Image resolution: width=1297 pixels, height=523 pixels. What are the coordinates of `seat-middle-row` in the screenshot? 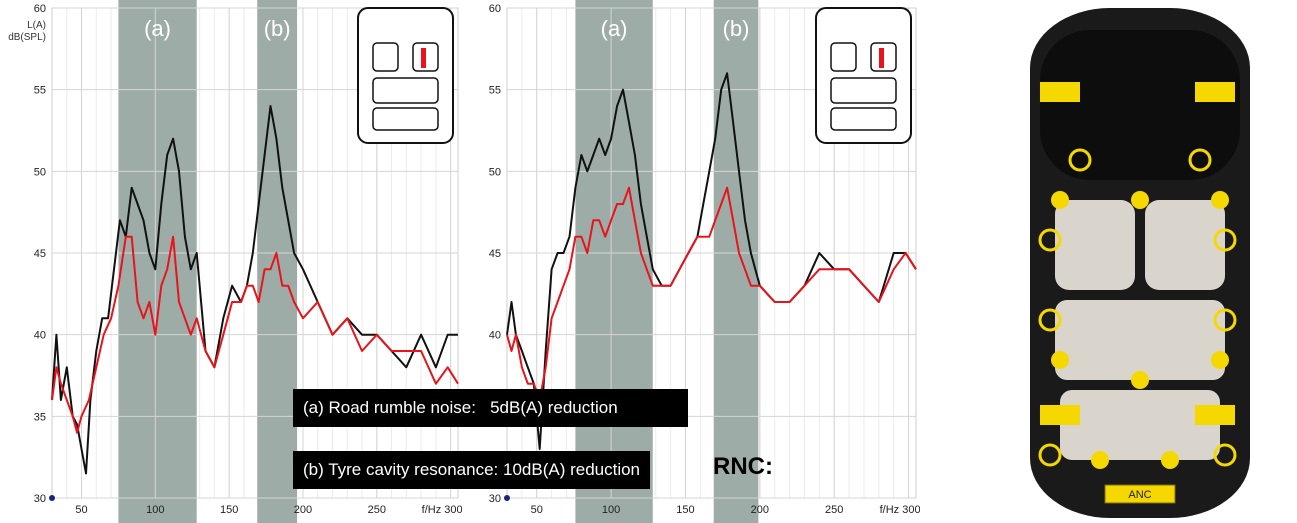 It's located at (1140, 340).